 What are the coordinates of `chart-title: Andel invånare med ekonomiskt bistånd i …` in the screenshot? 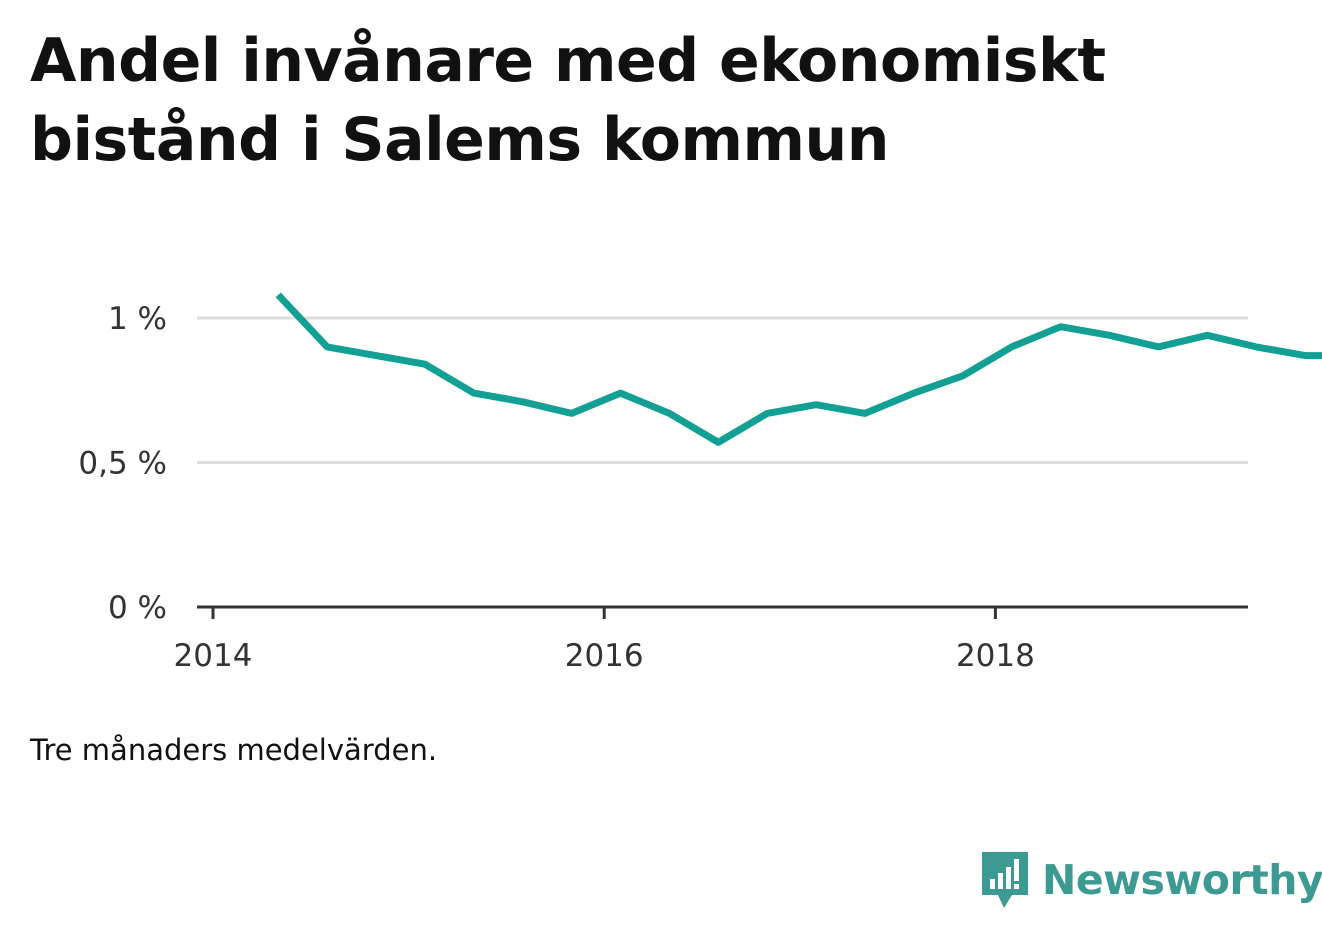 It's located at (568, 100).